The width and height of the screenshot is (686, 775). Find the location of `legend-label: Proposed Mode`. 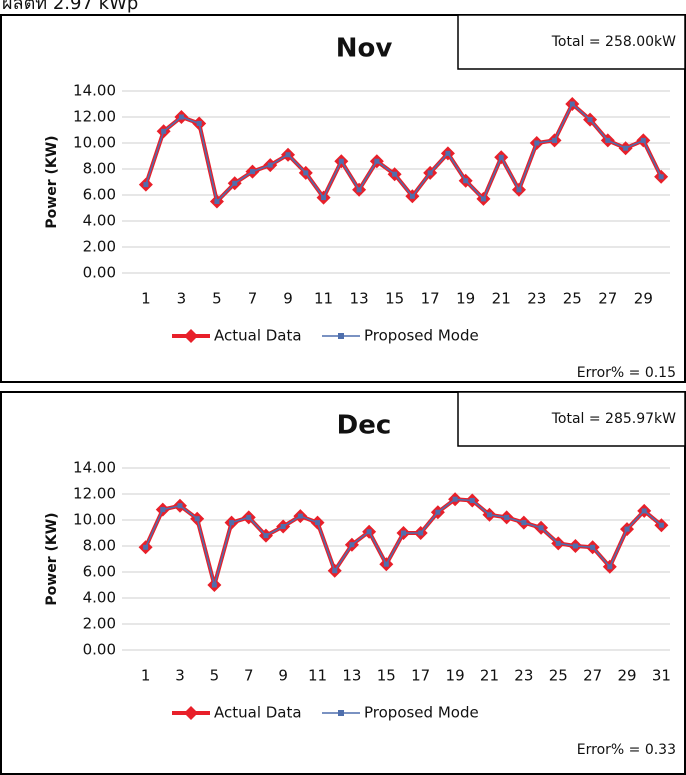

legend-label: Proposed Mode is located at coordinates (421, 713).